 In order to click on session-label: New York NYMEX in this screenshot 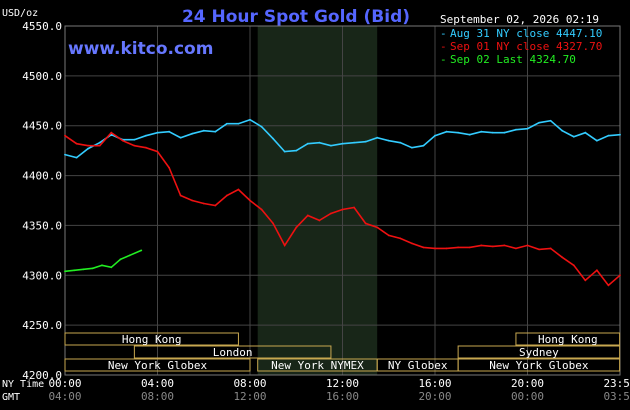, I will do `click(317, 365)`.